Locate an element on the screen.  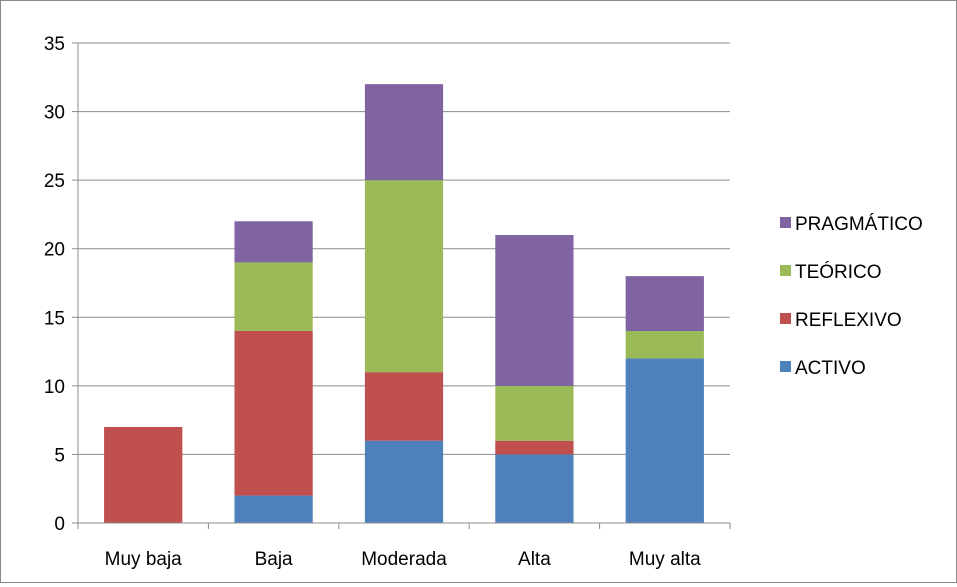
y-tick-label: 10 is located at coordinates (54, 387).